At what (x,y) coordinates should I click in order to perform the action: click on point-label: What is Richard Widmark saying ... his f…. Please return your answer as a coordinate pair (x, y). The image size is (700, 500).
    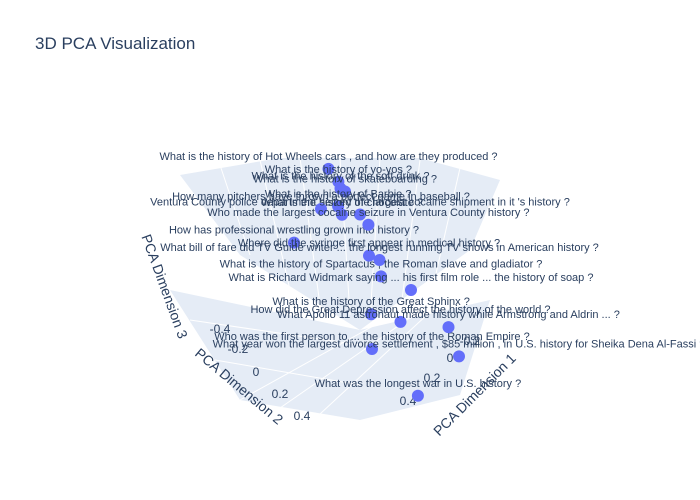
    Looking at the image, I should click on (411, 278).